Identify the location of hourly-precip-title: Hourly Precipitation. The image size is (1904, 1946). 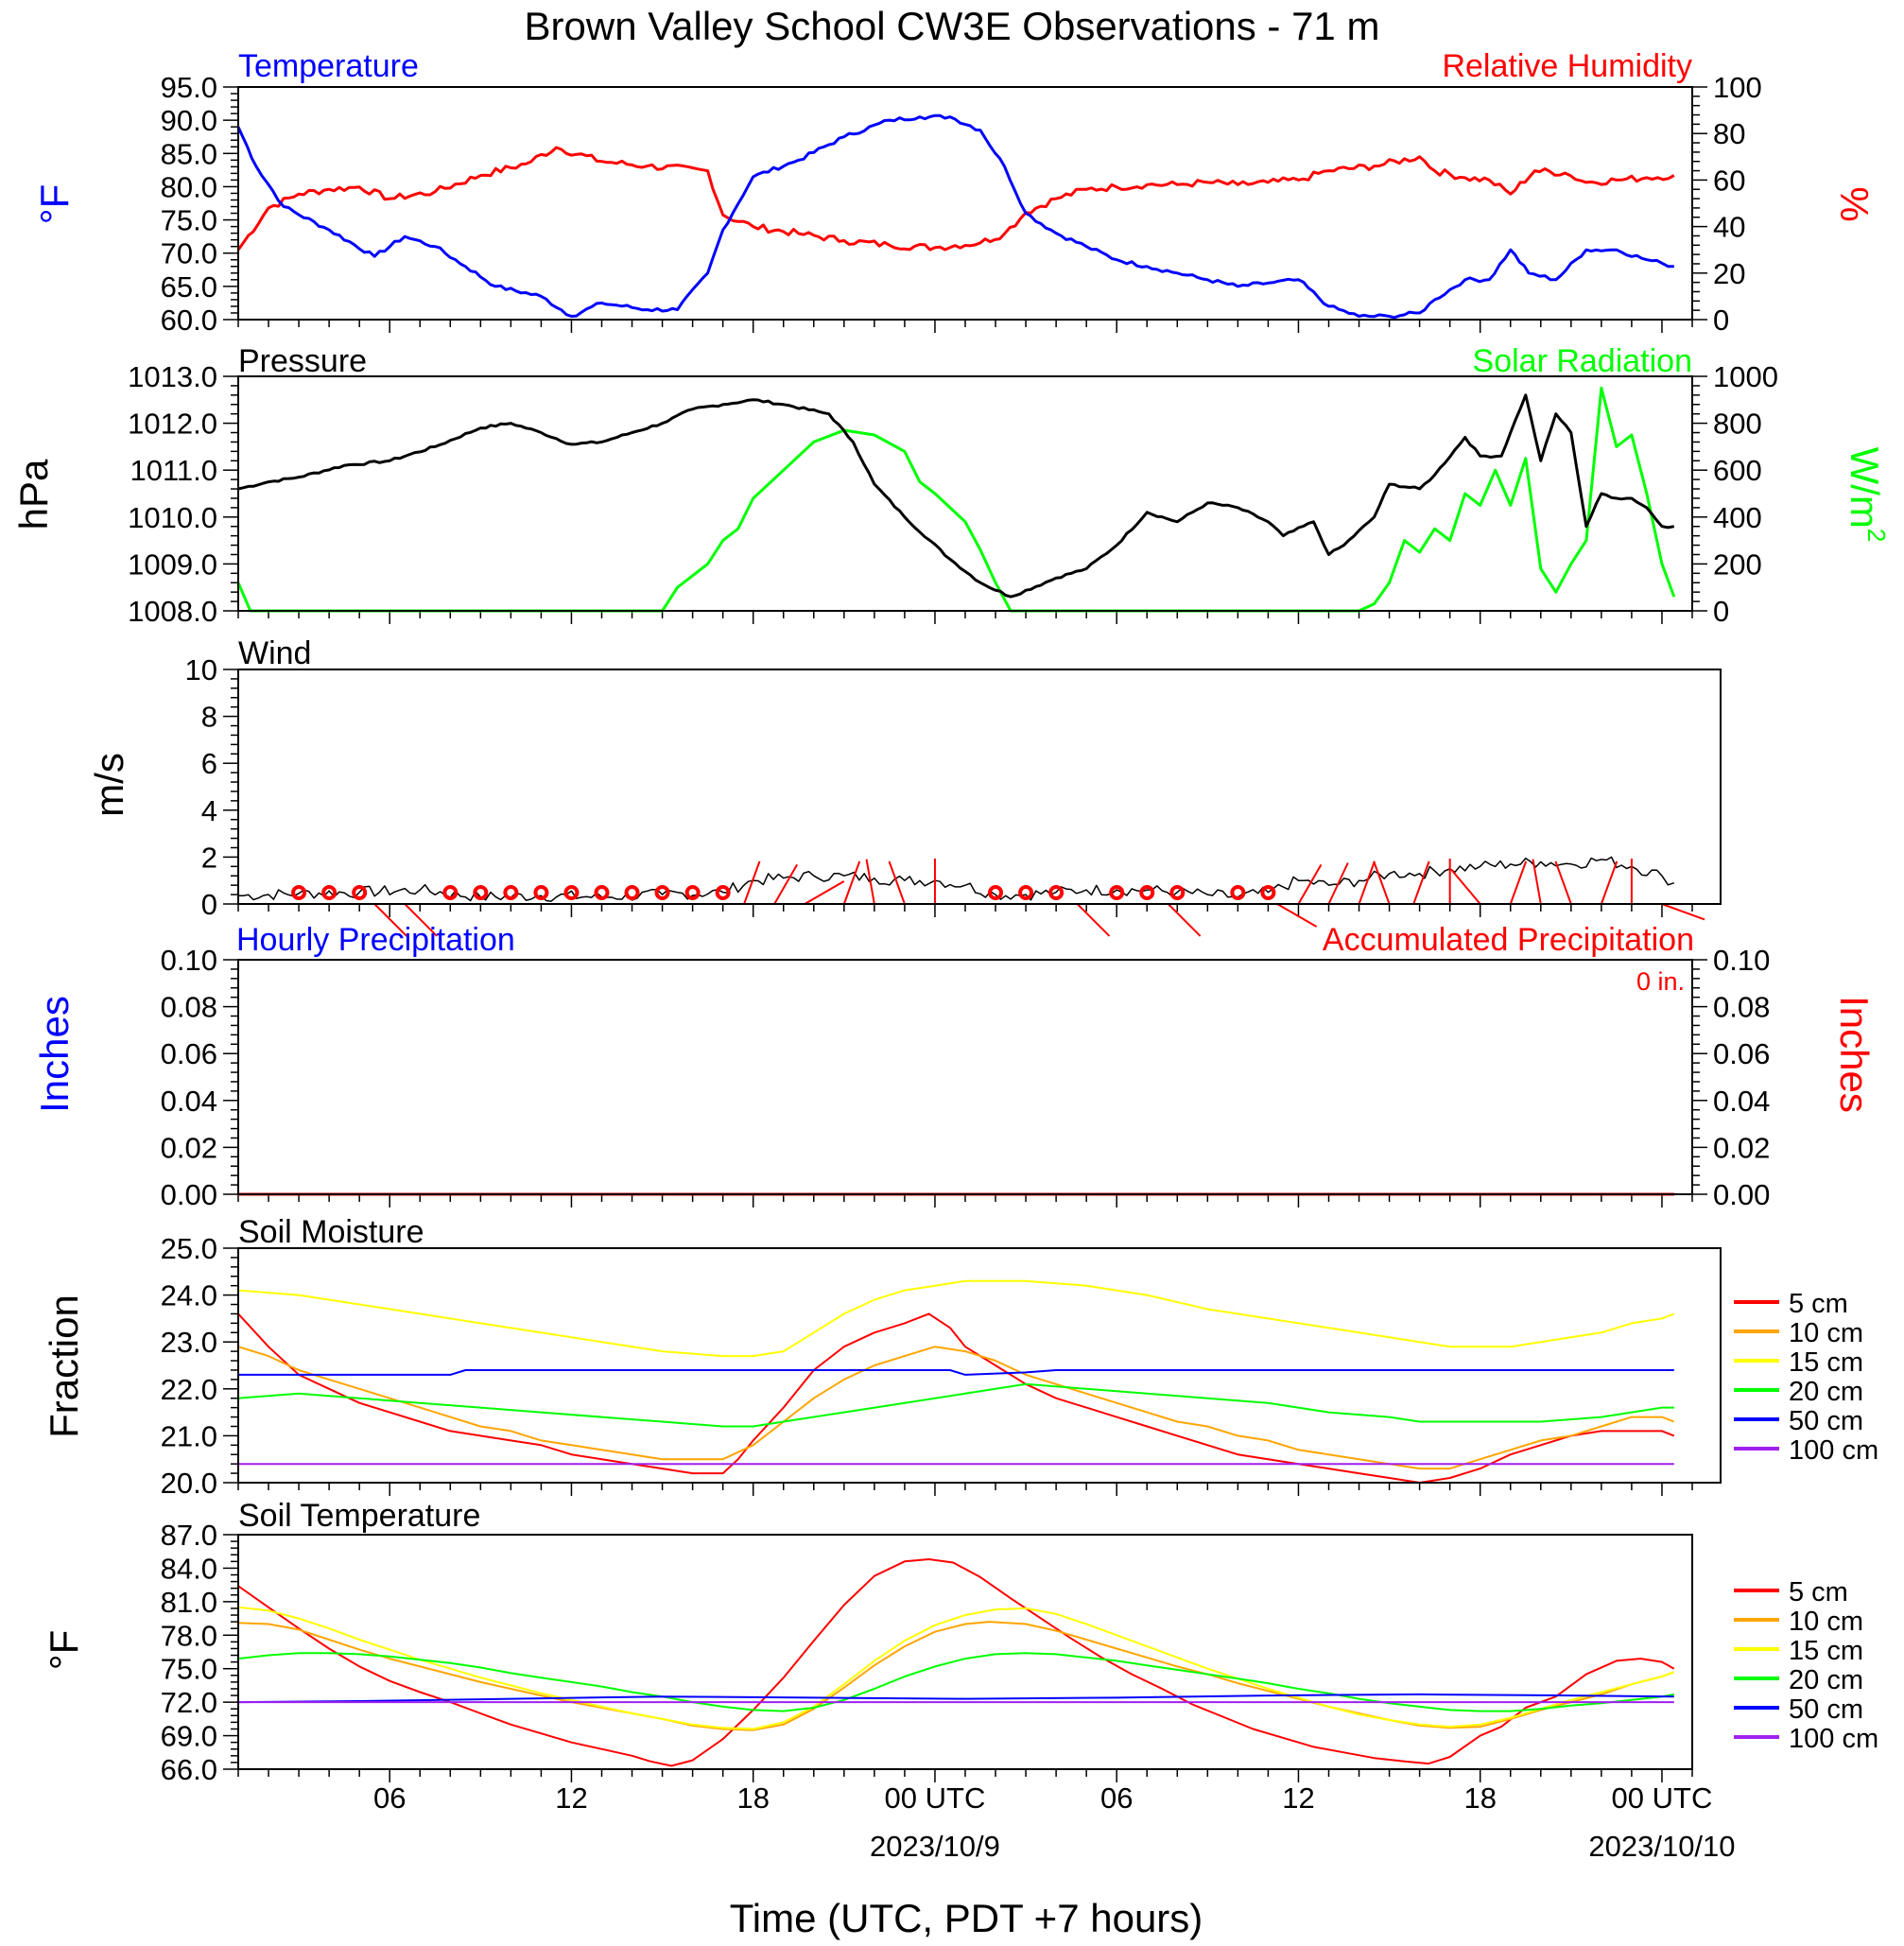
(376, 940).